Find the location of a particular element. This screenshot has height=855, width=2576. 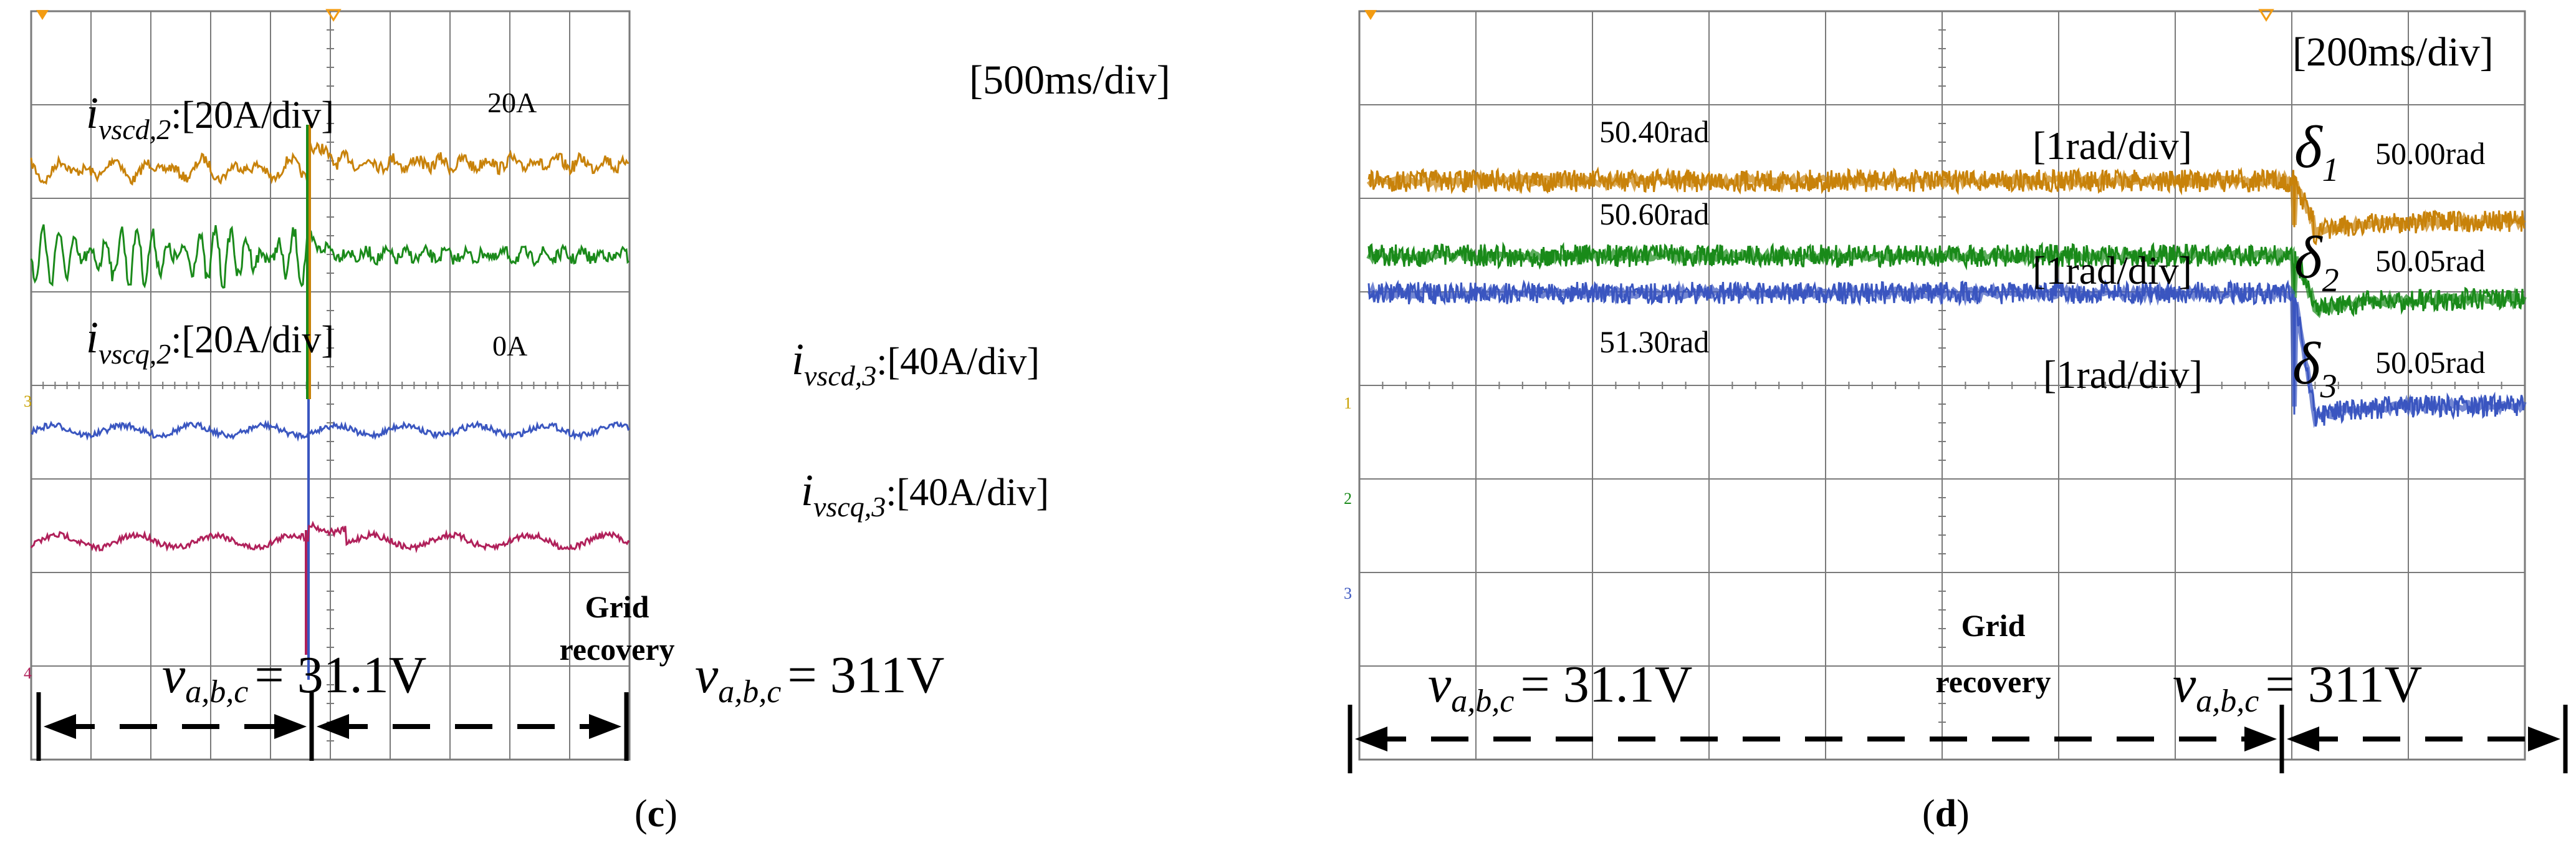

trace-label-vscq3-sub: vscq,3 is located at coordinates (849, 507).